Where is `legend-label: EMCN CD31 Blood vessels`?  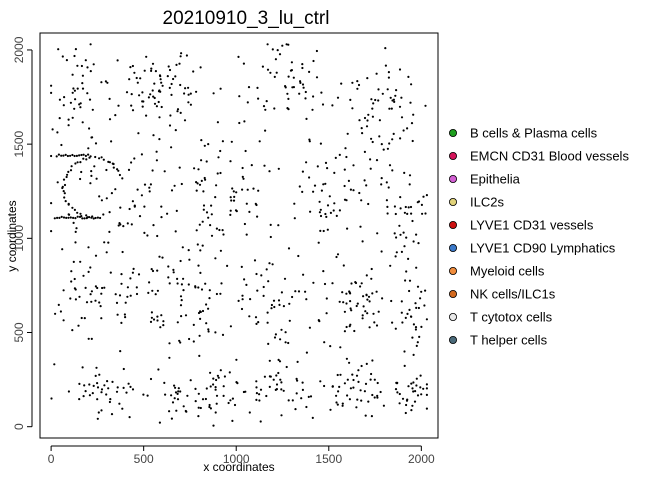 legend-label: EMCN CD31 Blood vessels is located at coordinates (549, 156).